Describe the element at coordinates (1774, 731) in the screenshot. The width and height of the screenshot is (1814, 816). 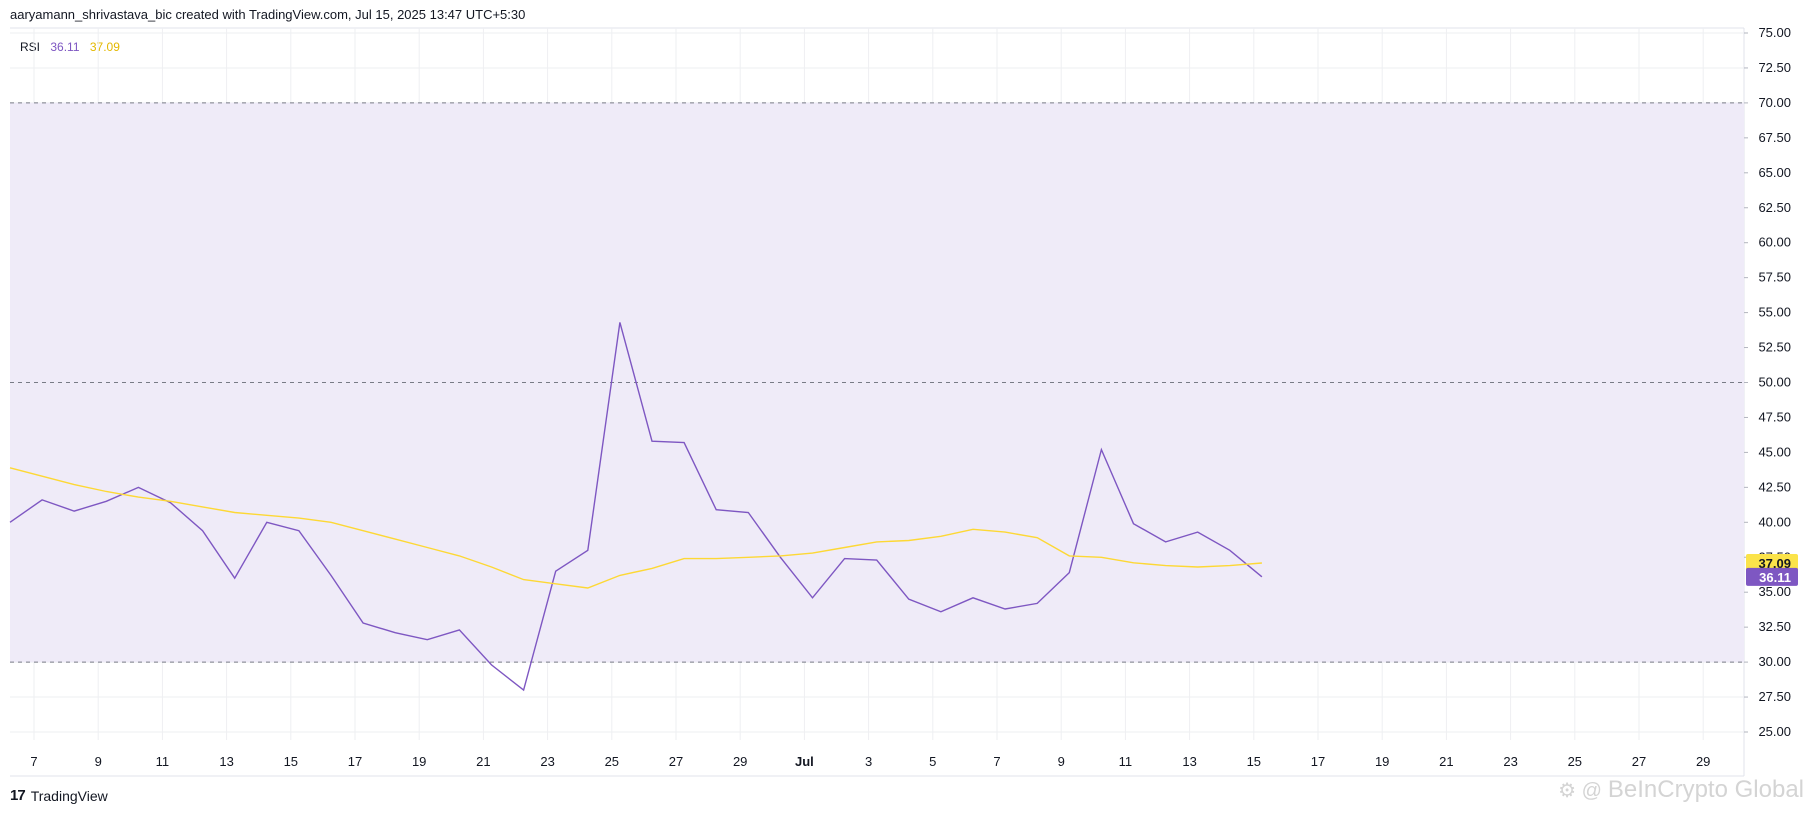
I see `y-tick-label: 25.00` at that location.